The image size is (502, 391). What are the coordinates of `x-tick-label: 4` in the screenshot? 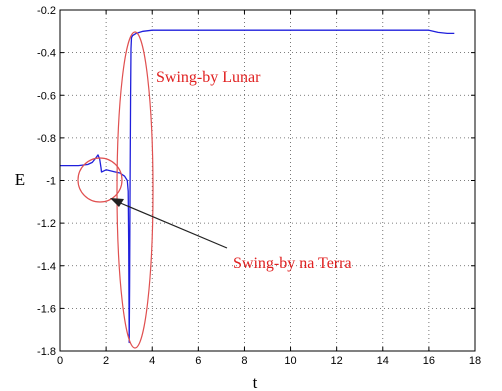 It's located at (152, 361).